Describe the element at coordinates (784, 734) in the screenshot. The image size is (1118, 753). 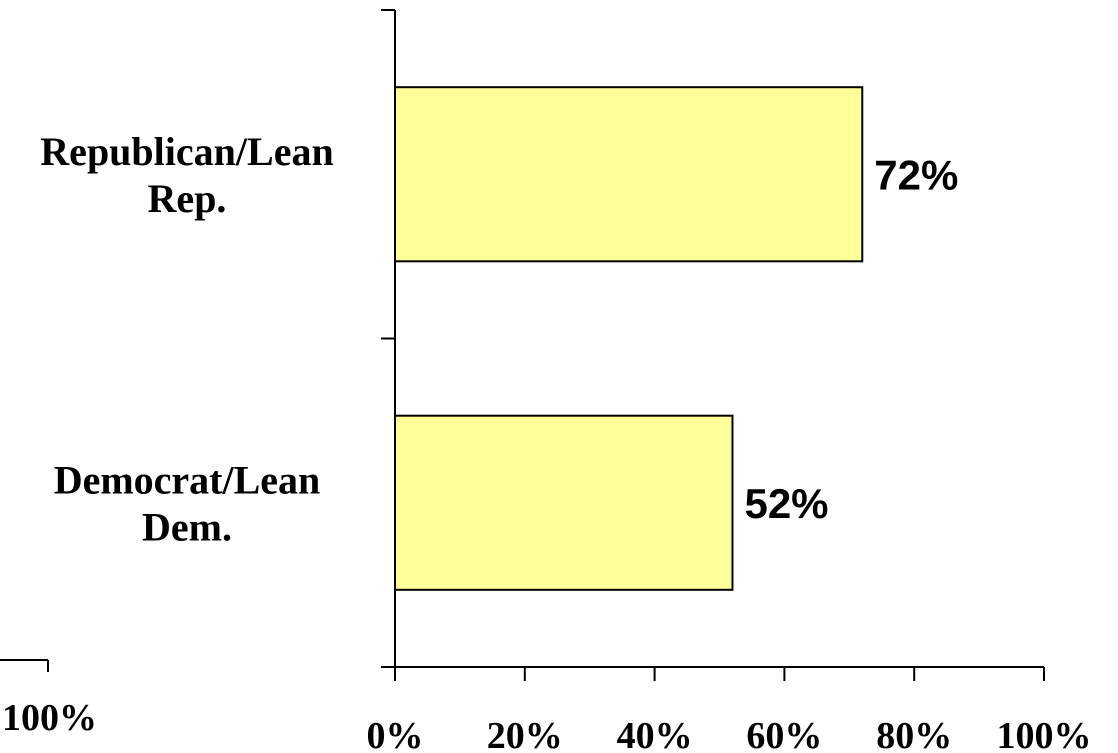
I see `x-tick-label: 60%` at that location.